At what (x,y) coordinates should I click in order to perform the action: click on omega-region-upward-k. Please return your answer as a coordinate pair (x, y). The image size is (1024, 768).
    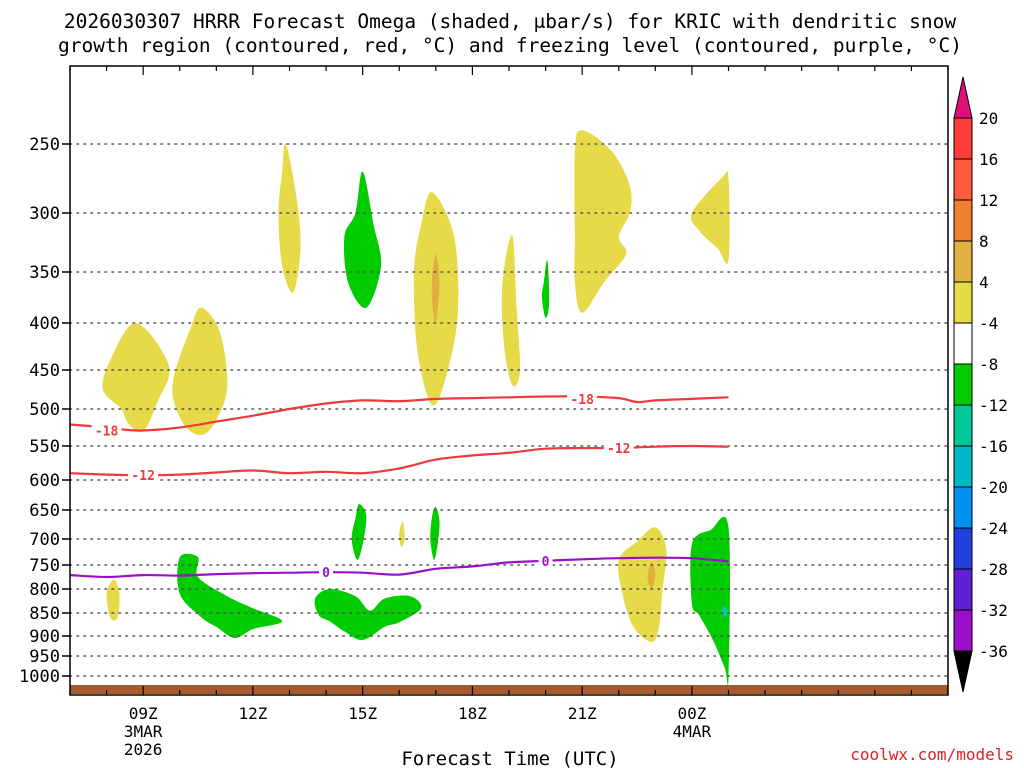
    Looking at the image, I should click on (402, 534).